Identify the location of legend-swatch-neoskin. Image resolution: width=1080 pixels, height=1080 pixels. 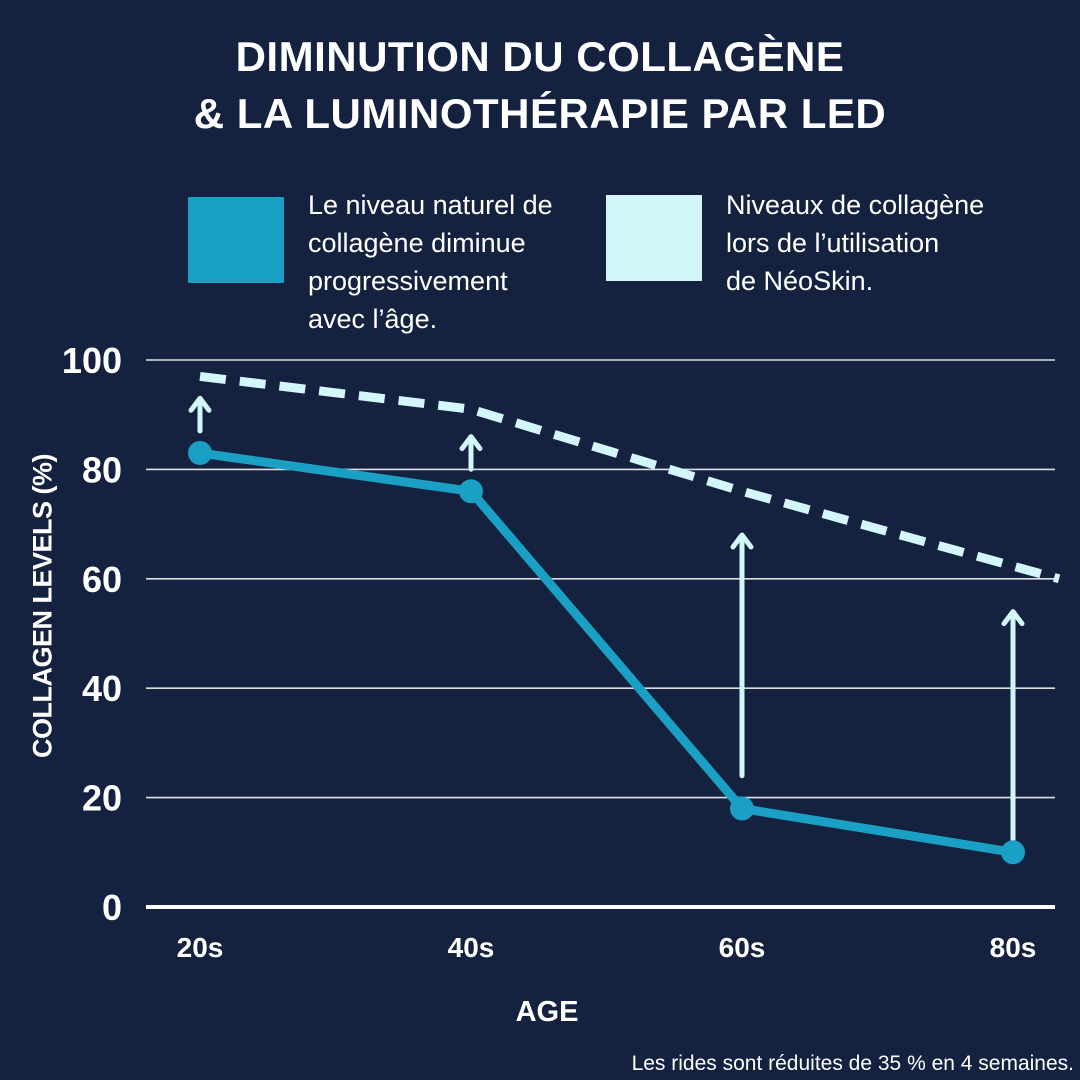
(654, 238).